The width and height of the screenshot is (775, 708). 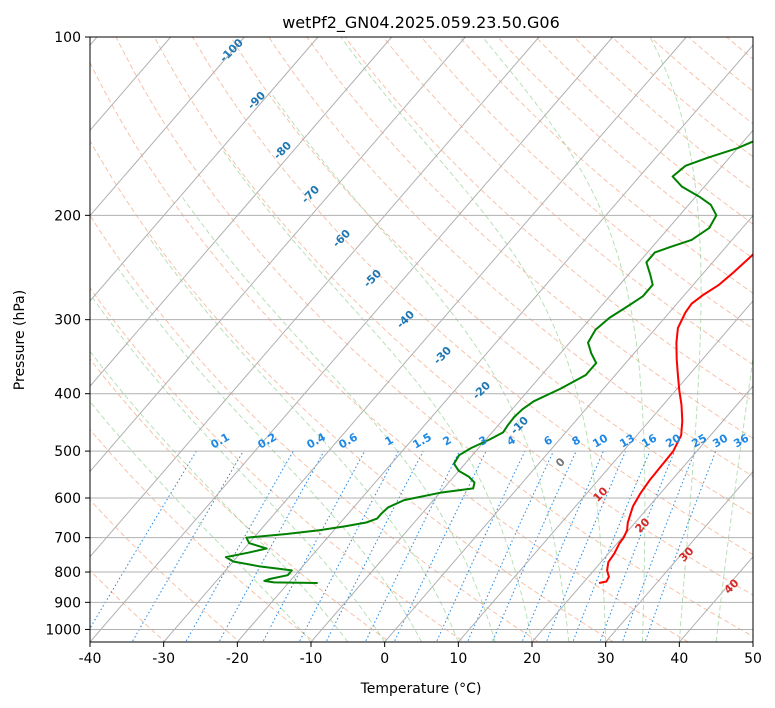 I want to click on temperature-profile-line, so click(x=675, y=418).